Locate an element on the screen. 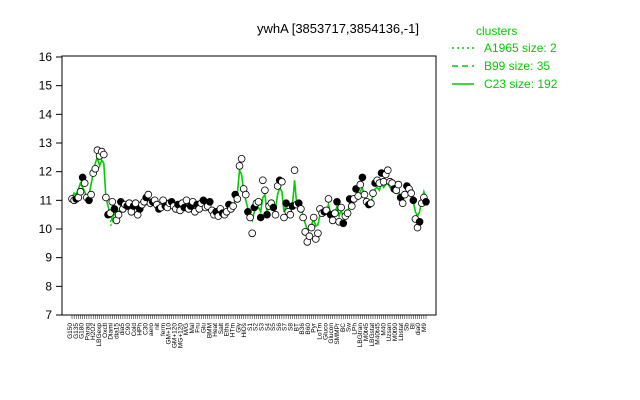 This screenshot has height=400, width=640. y-tick-label: 16 is located at coordinates (46, 57).